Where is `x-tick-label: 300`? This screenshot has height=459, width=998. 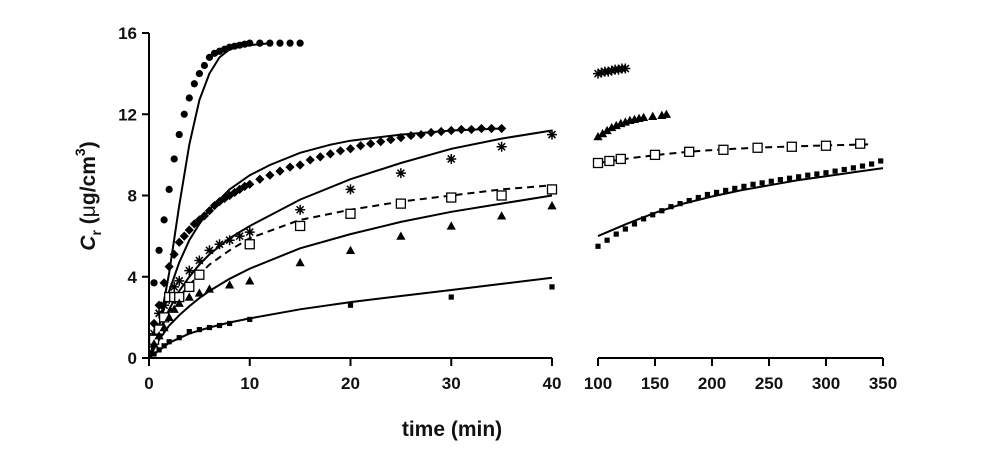 x-tick-label: 300 is located at coordinates (826, 383).